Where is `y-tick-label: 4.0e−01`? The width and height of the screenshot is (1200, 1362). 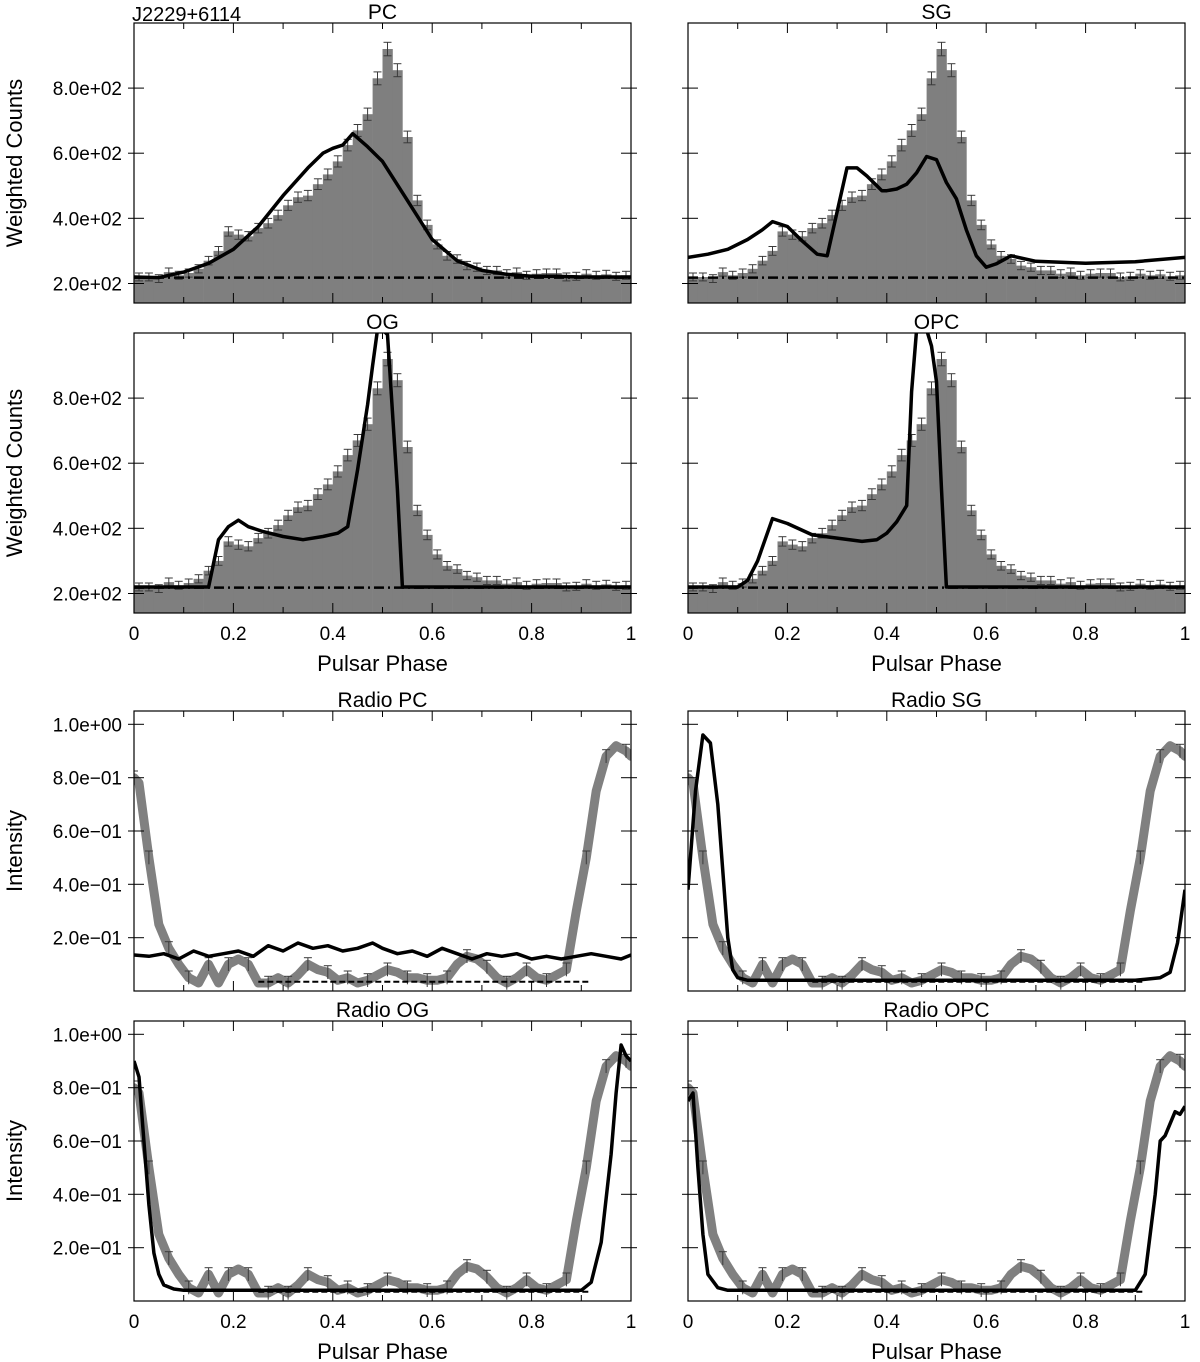 y-tick-label: 4.0e−01 is located at coordinates (87, 885).